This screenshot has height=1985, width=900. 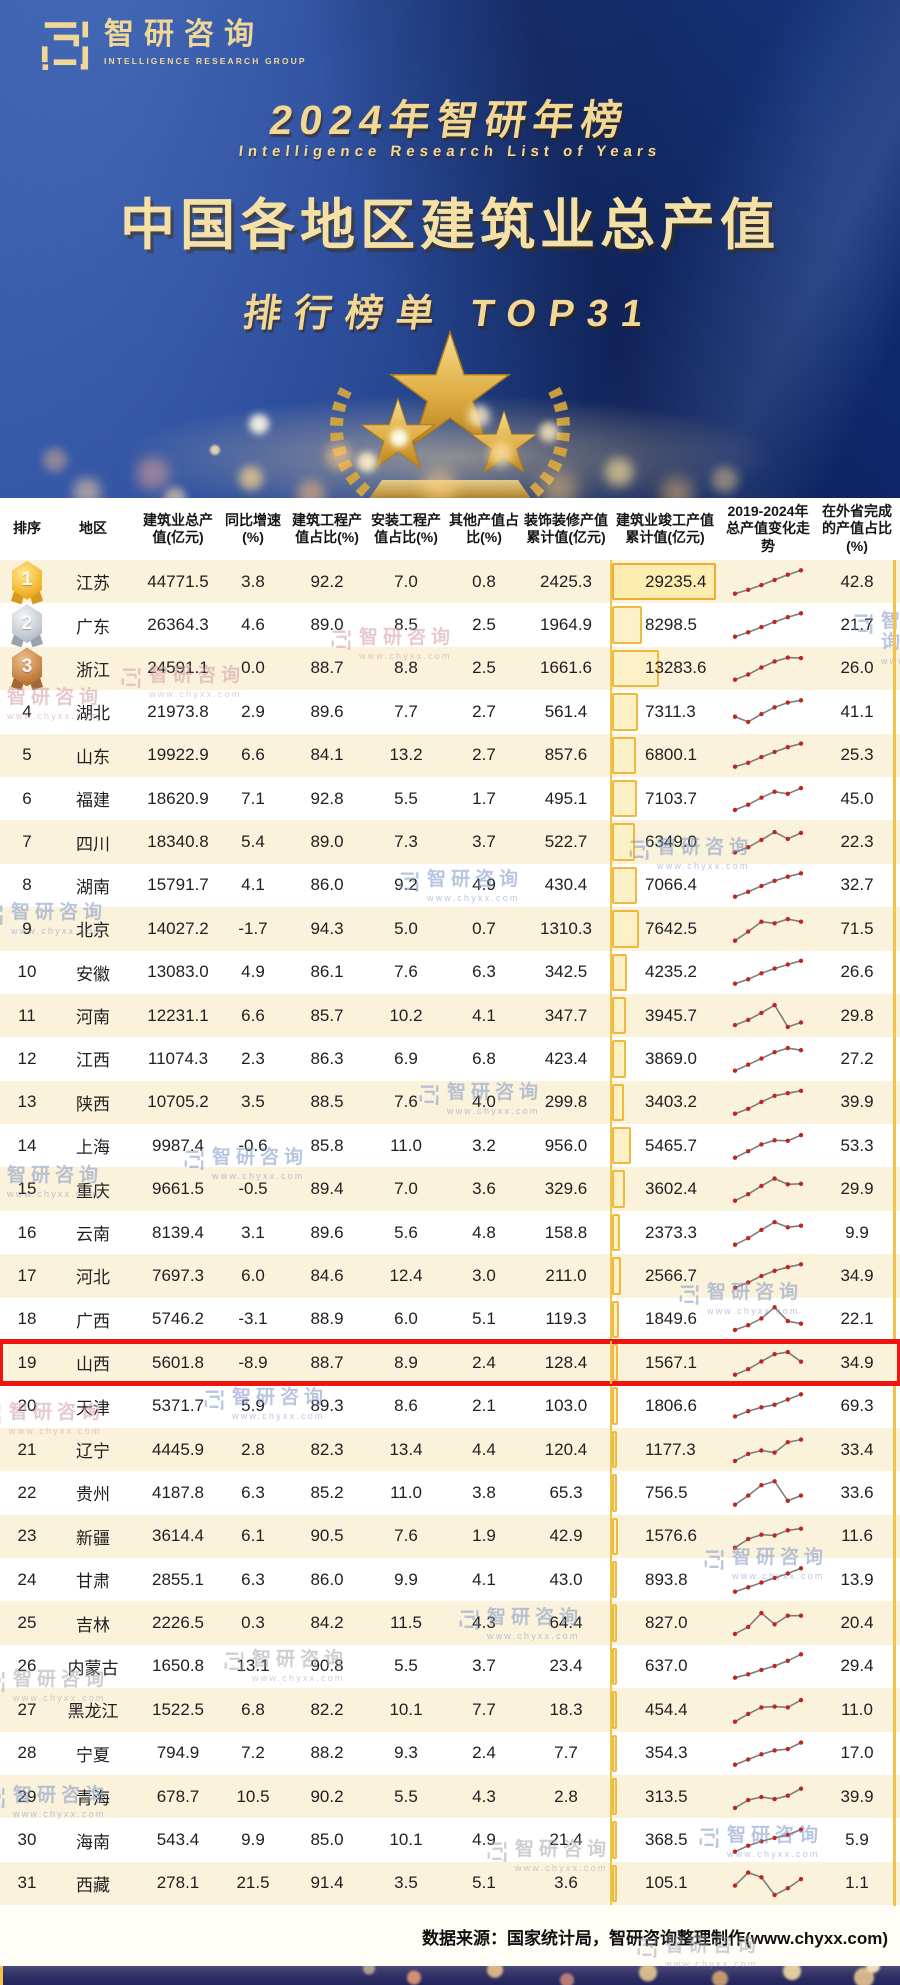 I want to click on cell-installation-pct: 6.0, so click(x=406, y=1319).